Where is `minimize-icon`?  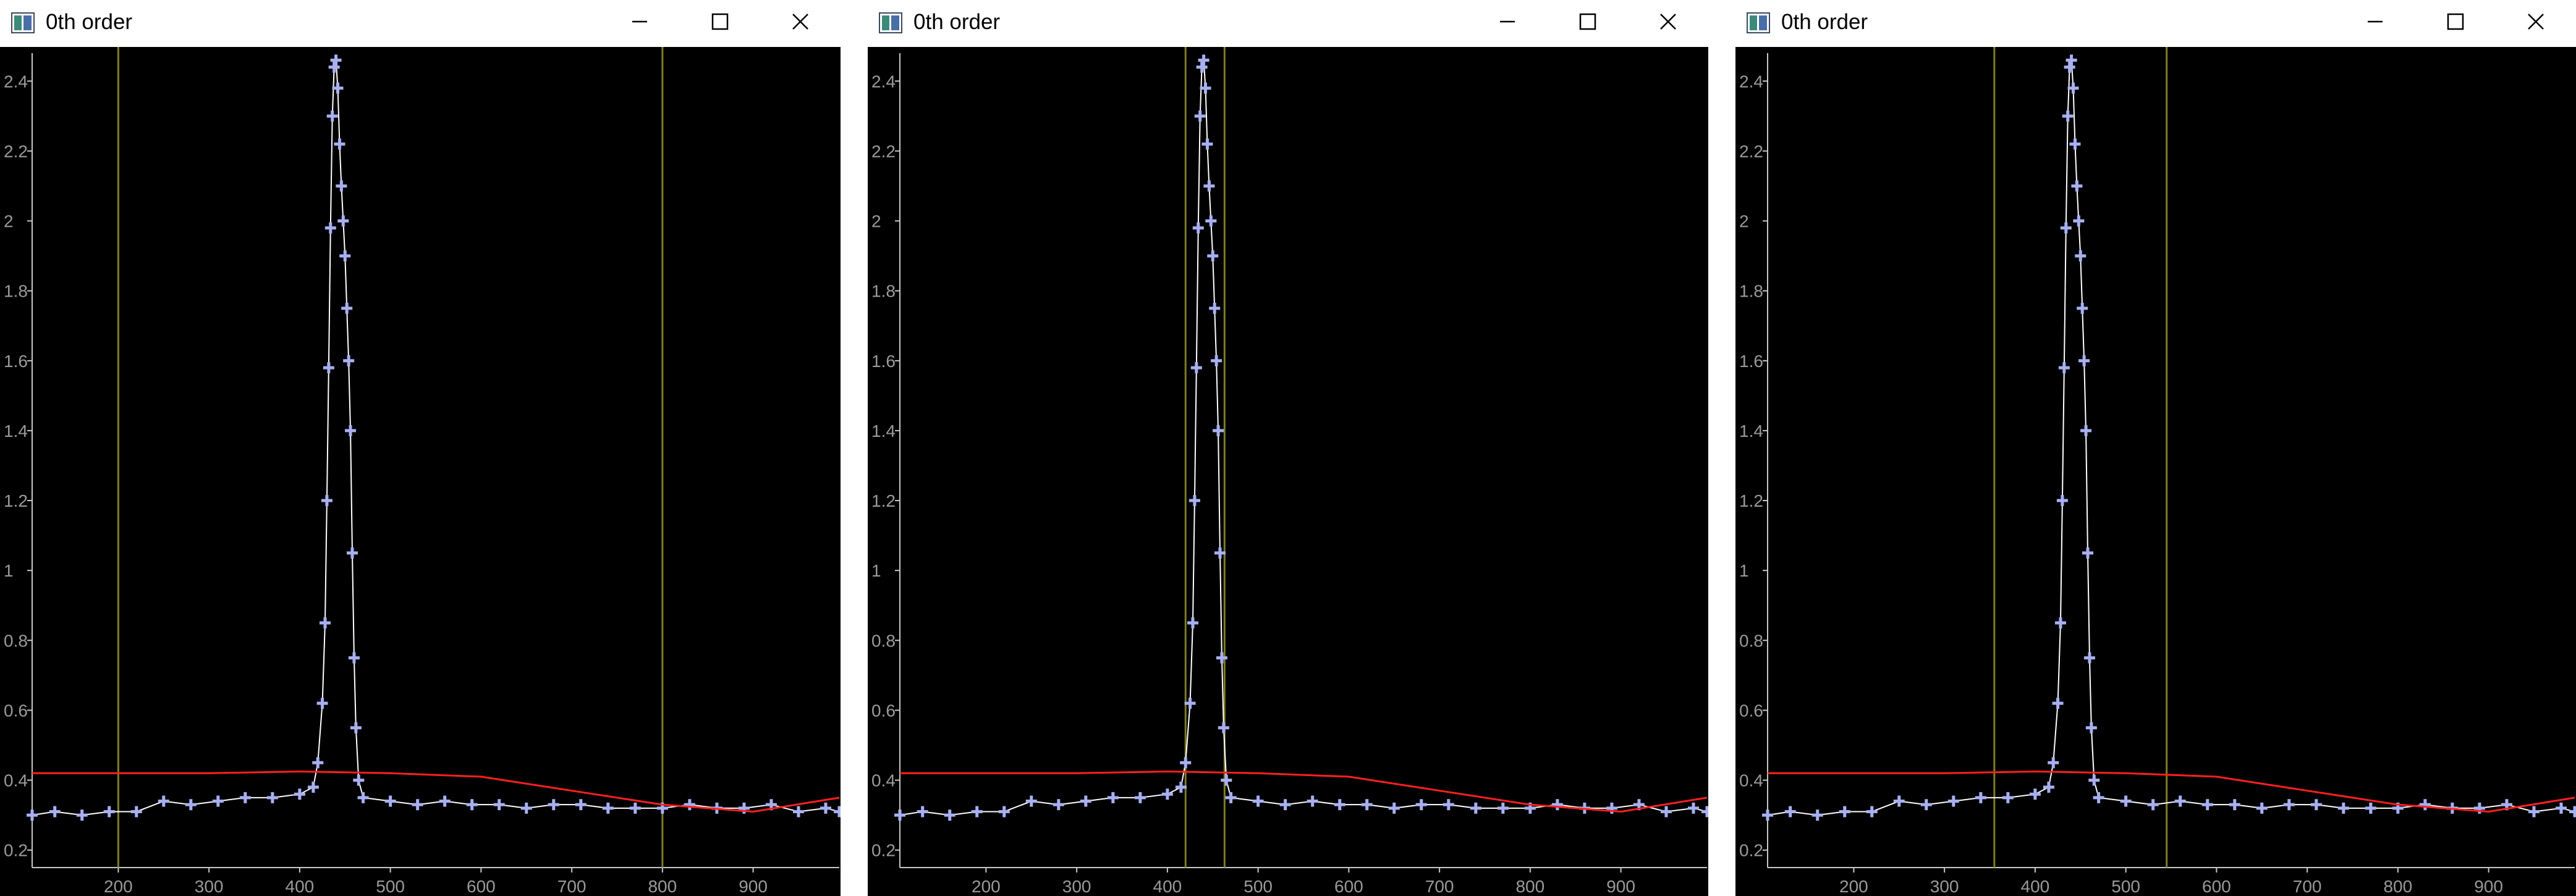 minimize-icon is located at coordinates (639, 21).